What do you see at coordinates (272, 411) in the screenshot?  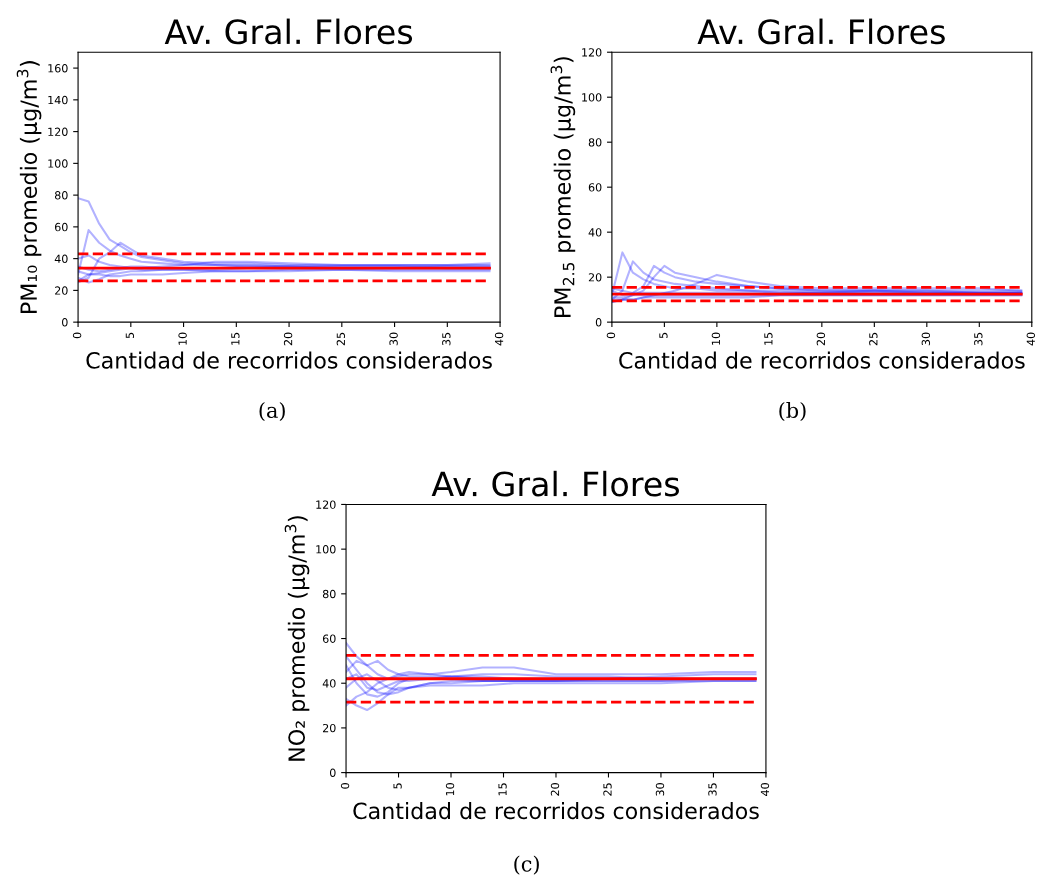 I see `text: (a)` at bounding box center [272, 411].